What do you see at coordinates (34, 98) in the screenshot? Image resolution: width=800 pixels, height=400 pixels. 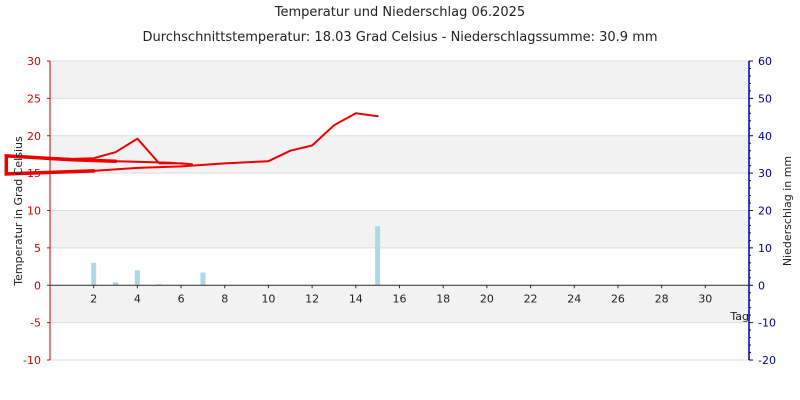 I see `y-left-tick-label: 25` at bounding box center [34, 98].